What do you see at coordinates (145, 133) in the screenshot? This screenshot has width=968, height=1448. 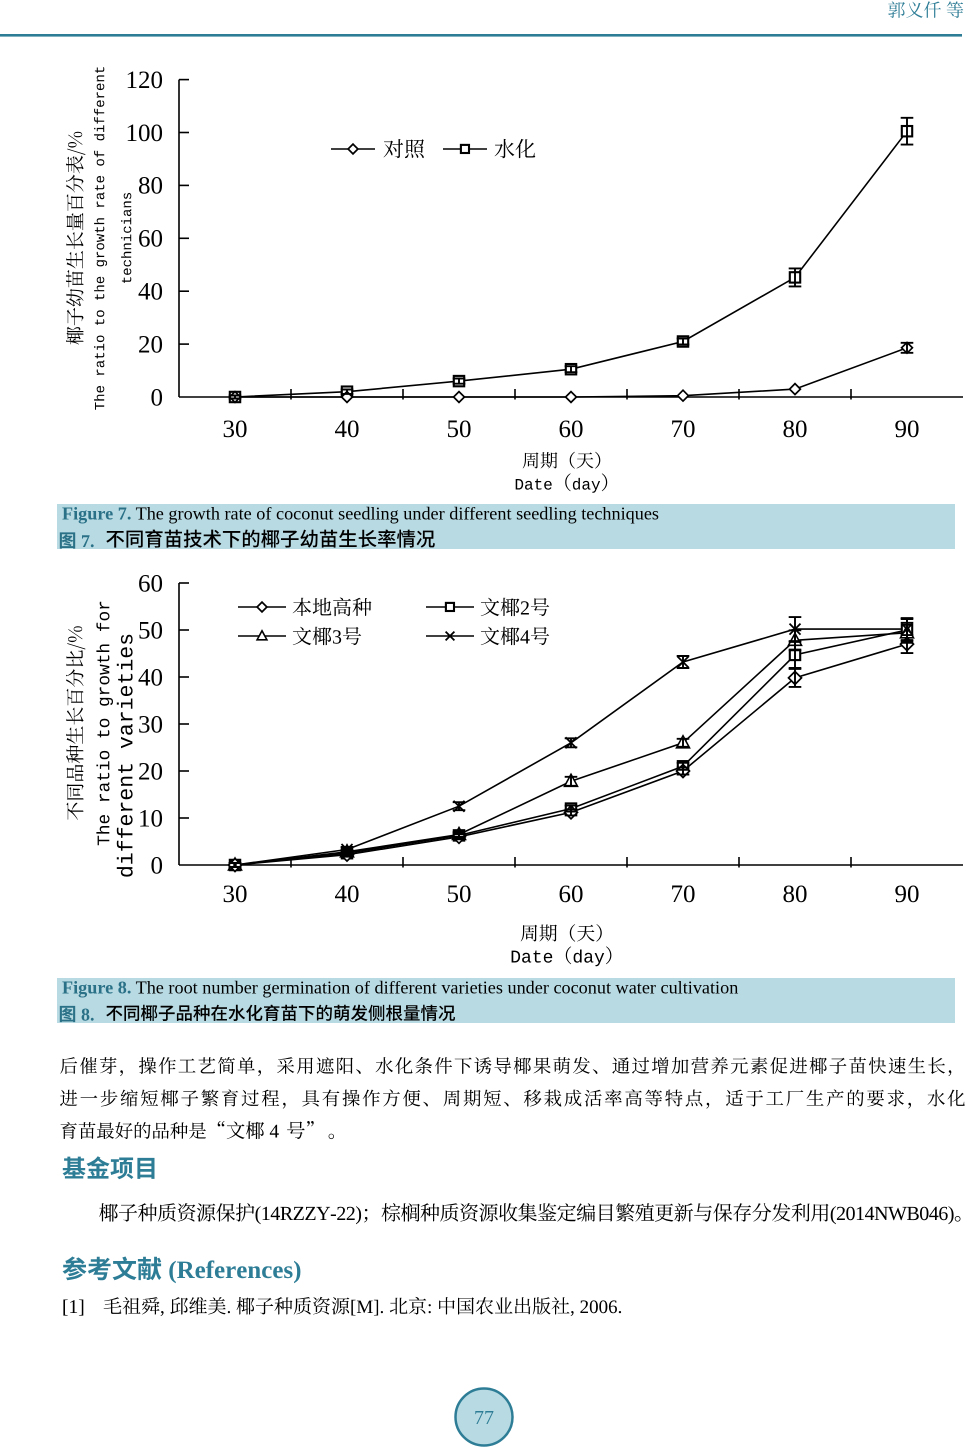 I see `svg-text: 100` at bounding box center [145, 133].